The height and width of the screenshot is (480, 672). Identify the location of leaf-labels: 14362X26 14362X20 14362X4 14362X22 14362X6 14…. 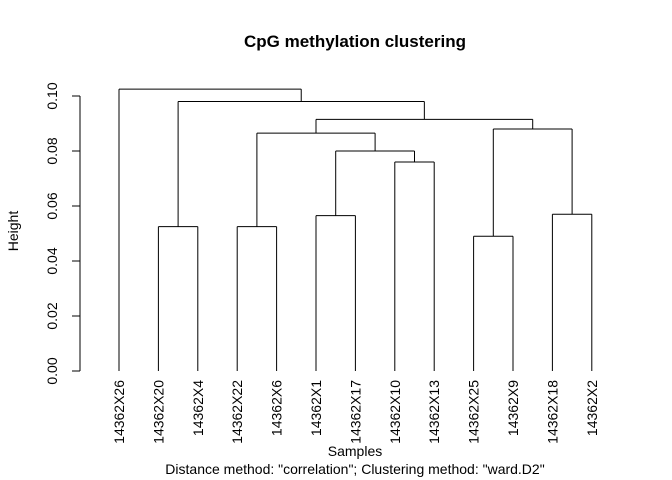
(355, 412).